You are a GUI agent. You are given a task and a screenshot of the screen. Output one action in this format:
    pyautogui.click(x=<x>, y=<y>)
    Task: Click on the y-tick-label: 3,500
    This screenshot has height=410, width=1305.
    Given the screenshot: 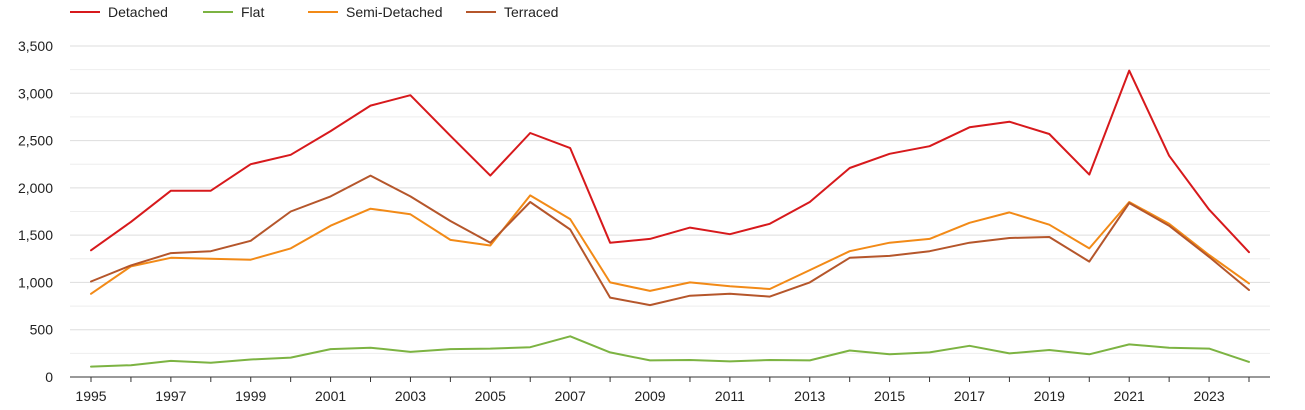 What is the action you would take?
    pyautogui.click(x=35, y=46)
    